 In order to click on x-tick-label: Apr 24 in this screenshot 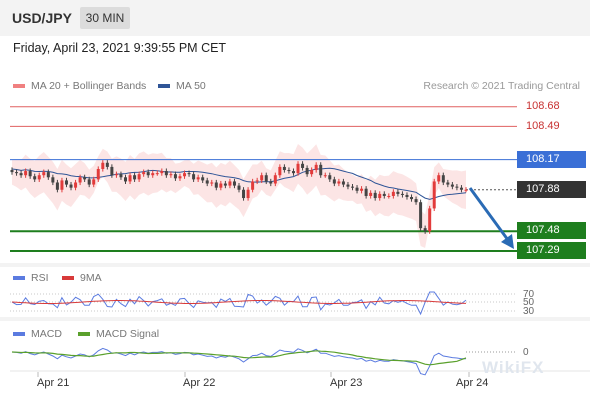, I will do `click(472, 383)`.